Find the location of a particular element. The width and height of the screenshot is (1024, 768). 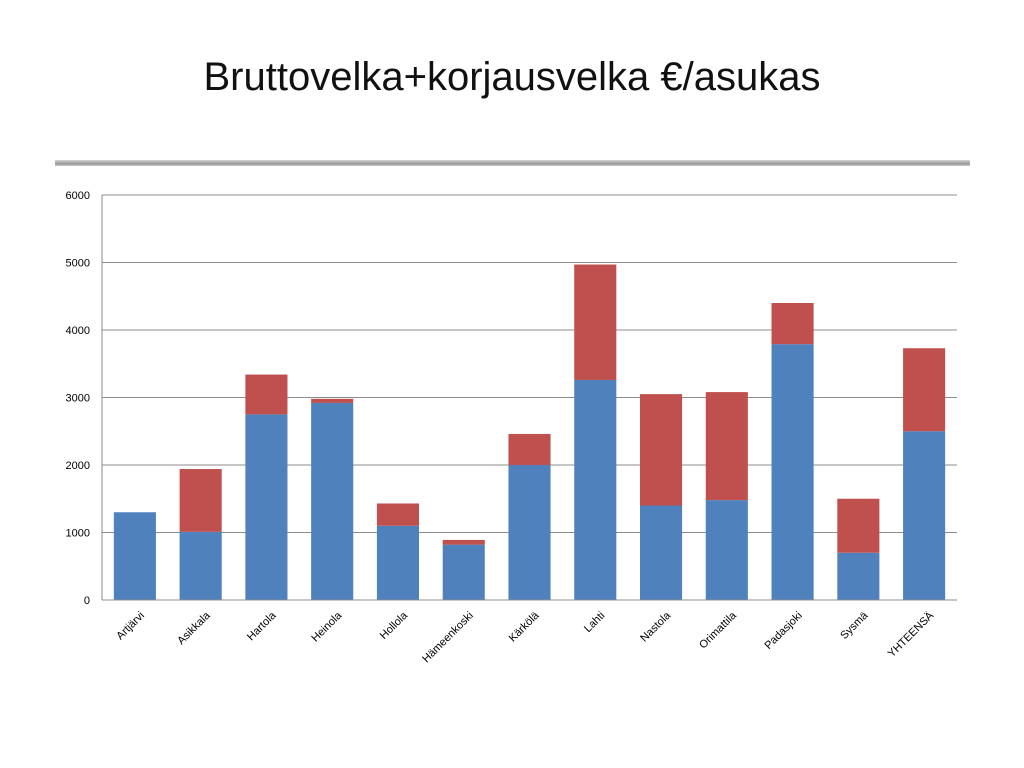

y-tick-labels: 0 1000 2000 3000 4000 5000 6000 is located at coordinates (78, 398).